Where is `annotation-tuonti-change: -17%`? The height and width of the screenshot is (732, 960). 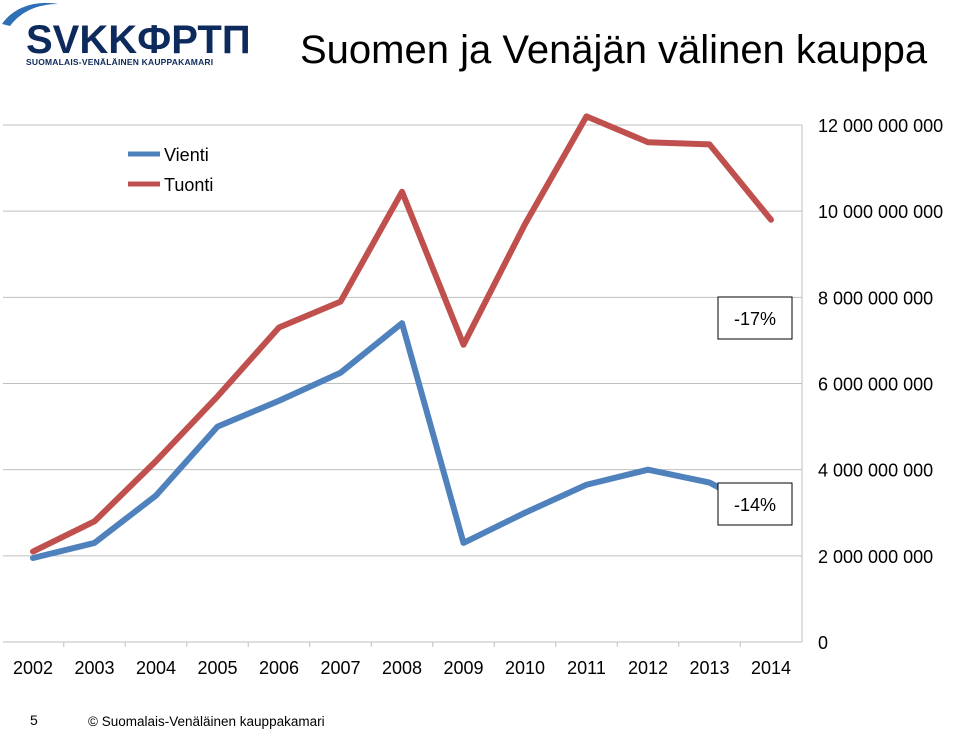 annotation-tuonti-change: -17% is located at coordinates (755, 319).